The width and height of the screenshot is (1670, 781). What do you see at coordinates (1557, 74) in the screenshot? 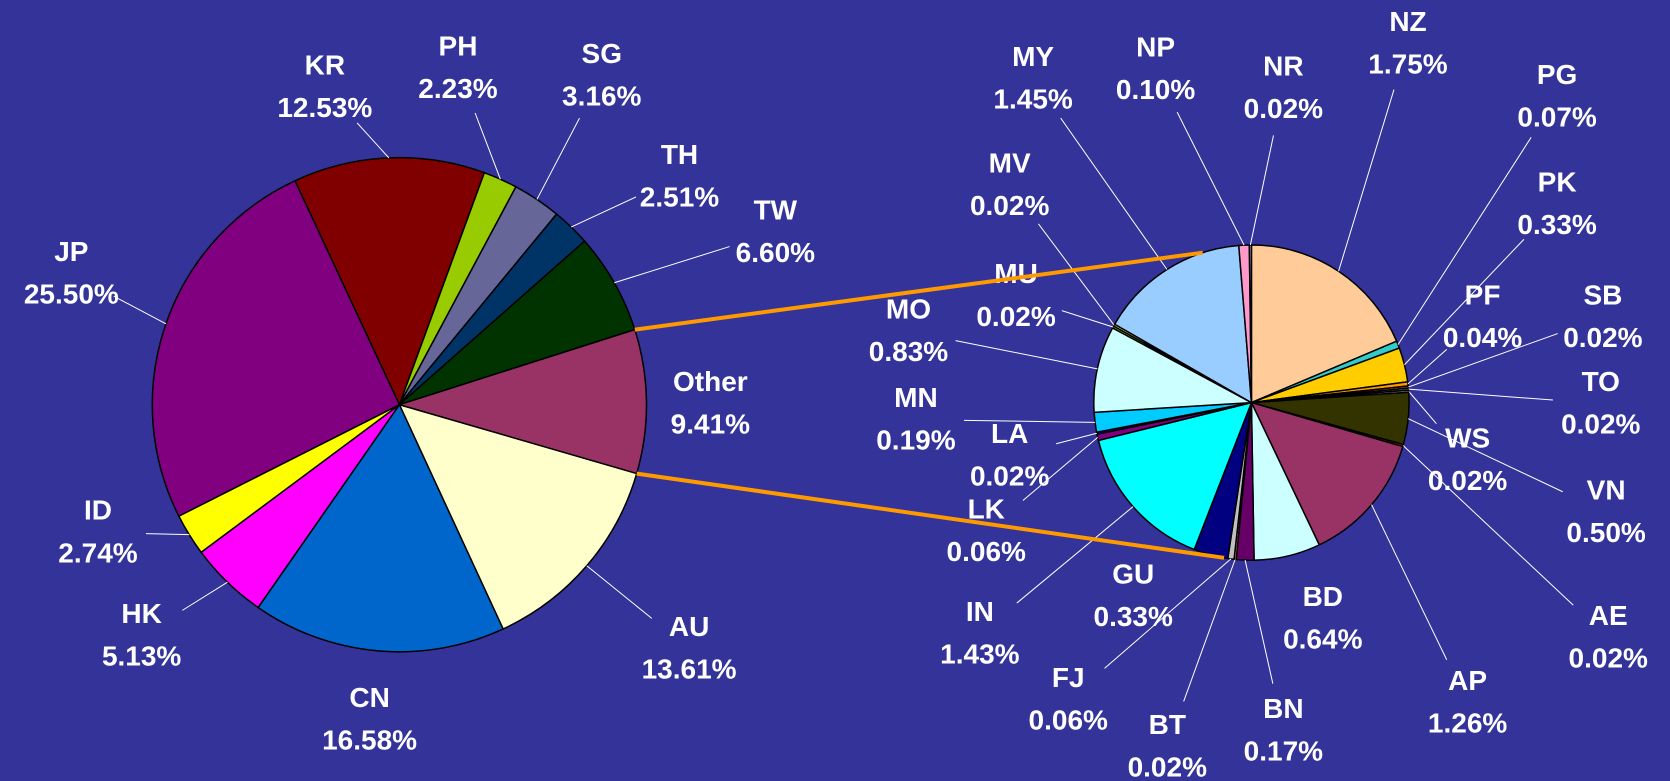
I see `slice-name: PG` at bounding box center [1557, 74].